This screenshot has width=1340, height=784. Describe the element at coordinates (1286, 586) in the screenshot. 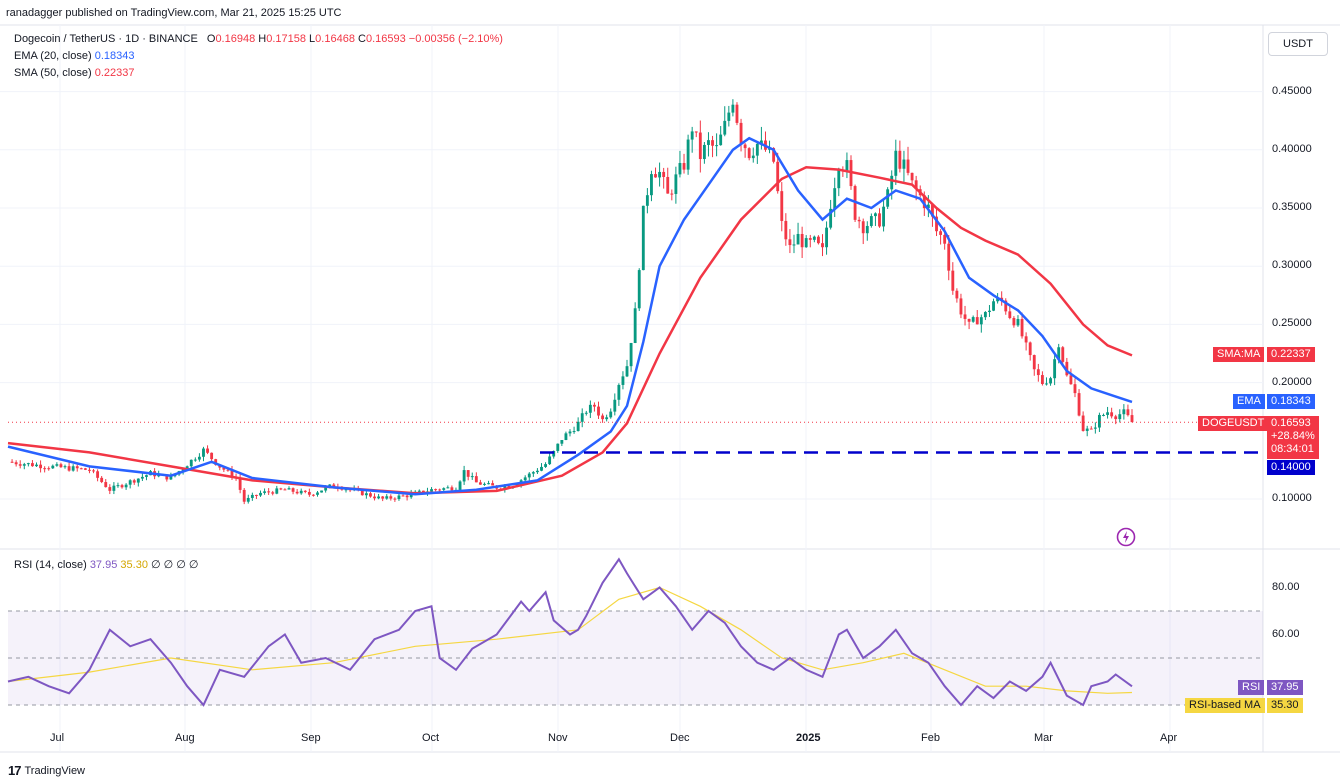

I see `rsi-tick-label: 80.00` at that location.